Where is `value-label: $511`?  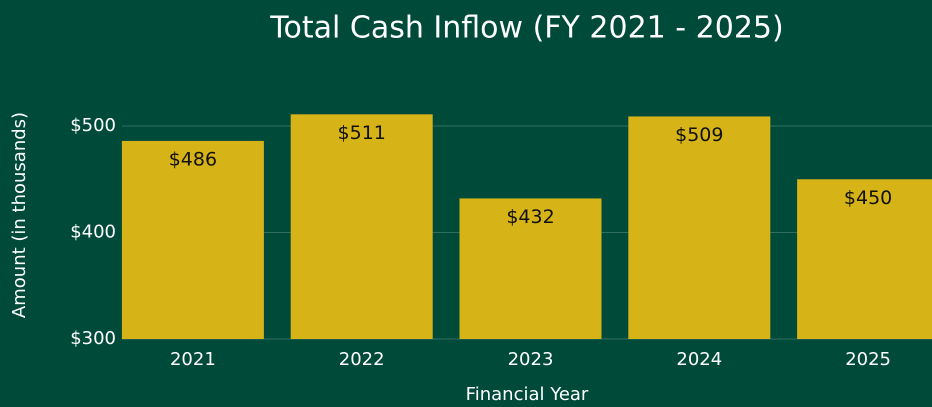
value-label: $511 is located at coordinates (362, 133).